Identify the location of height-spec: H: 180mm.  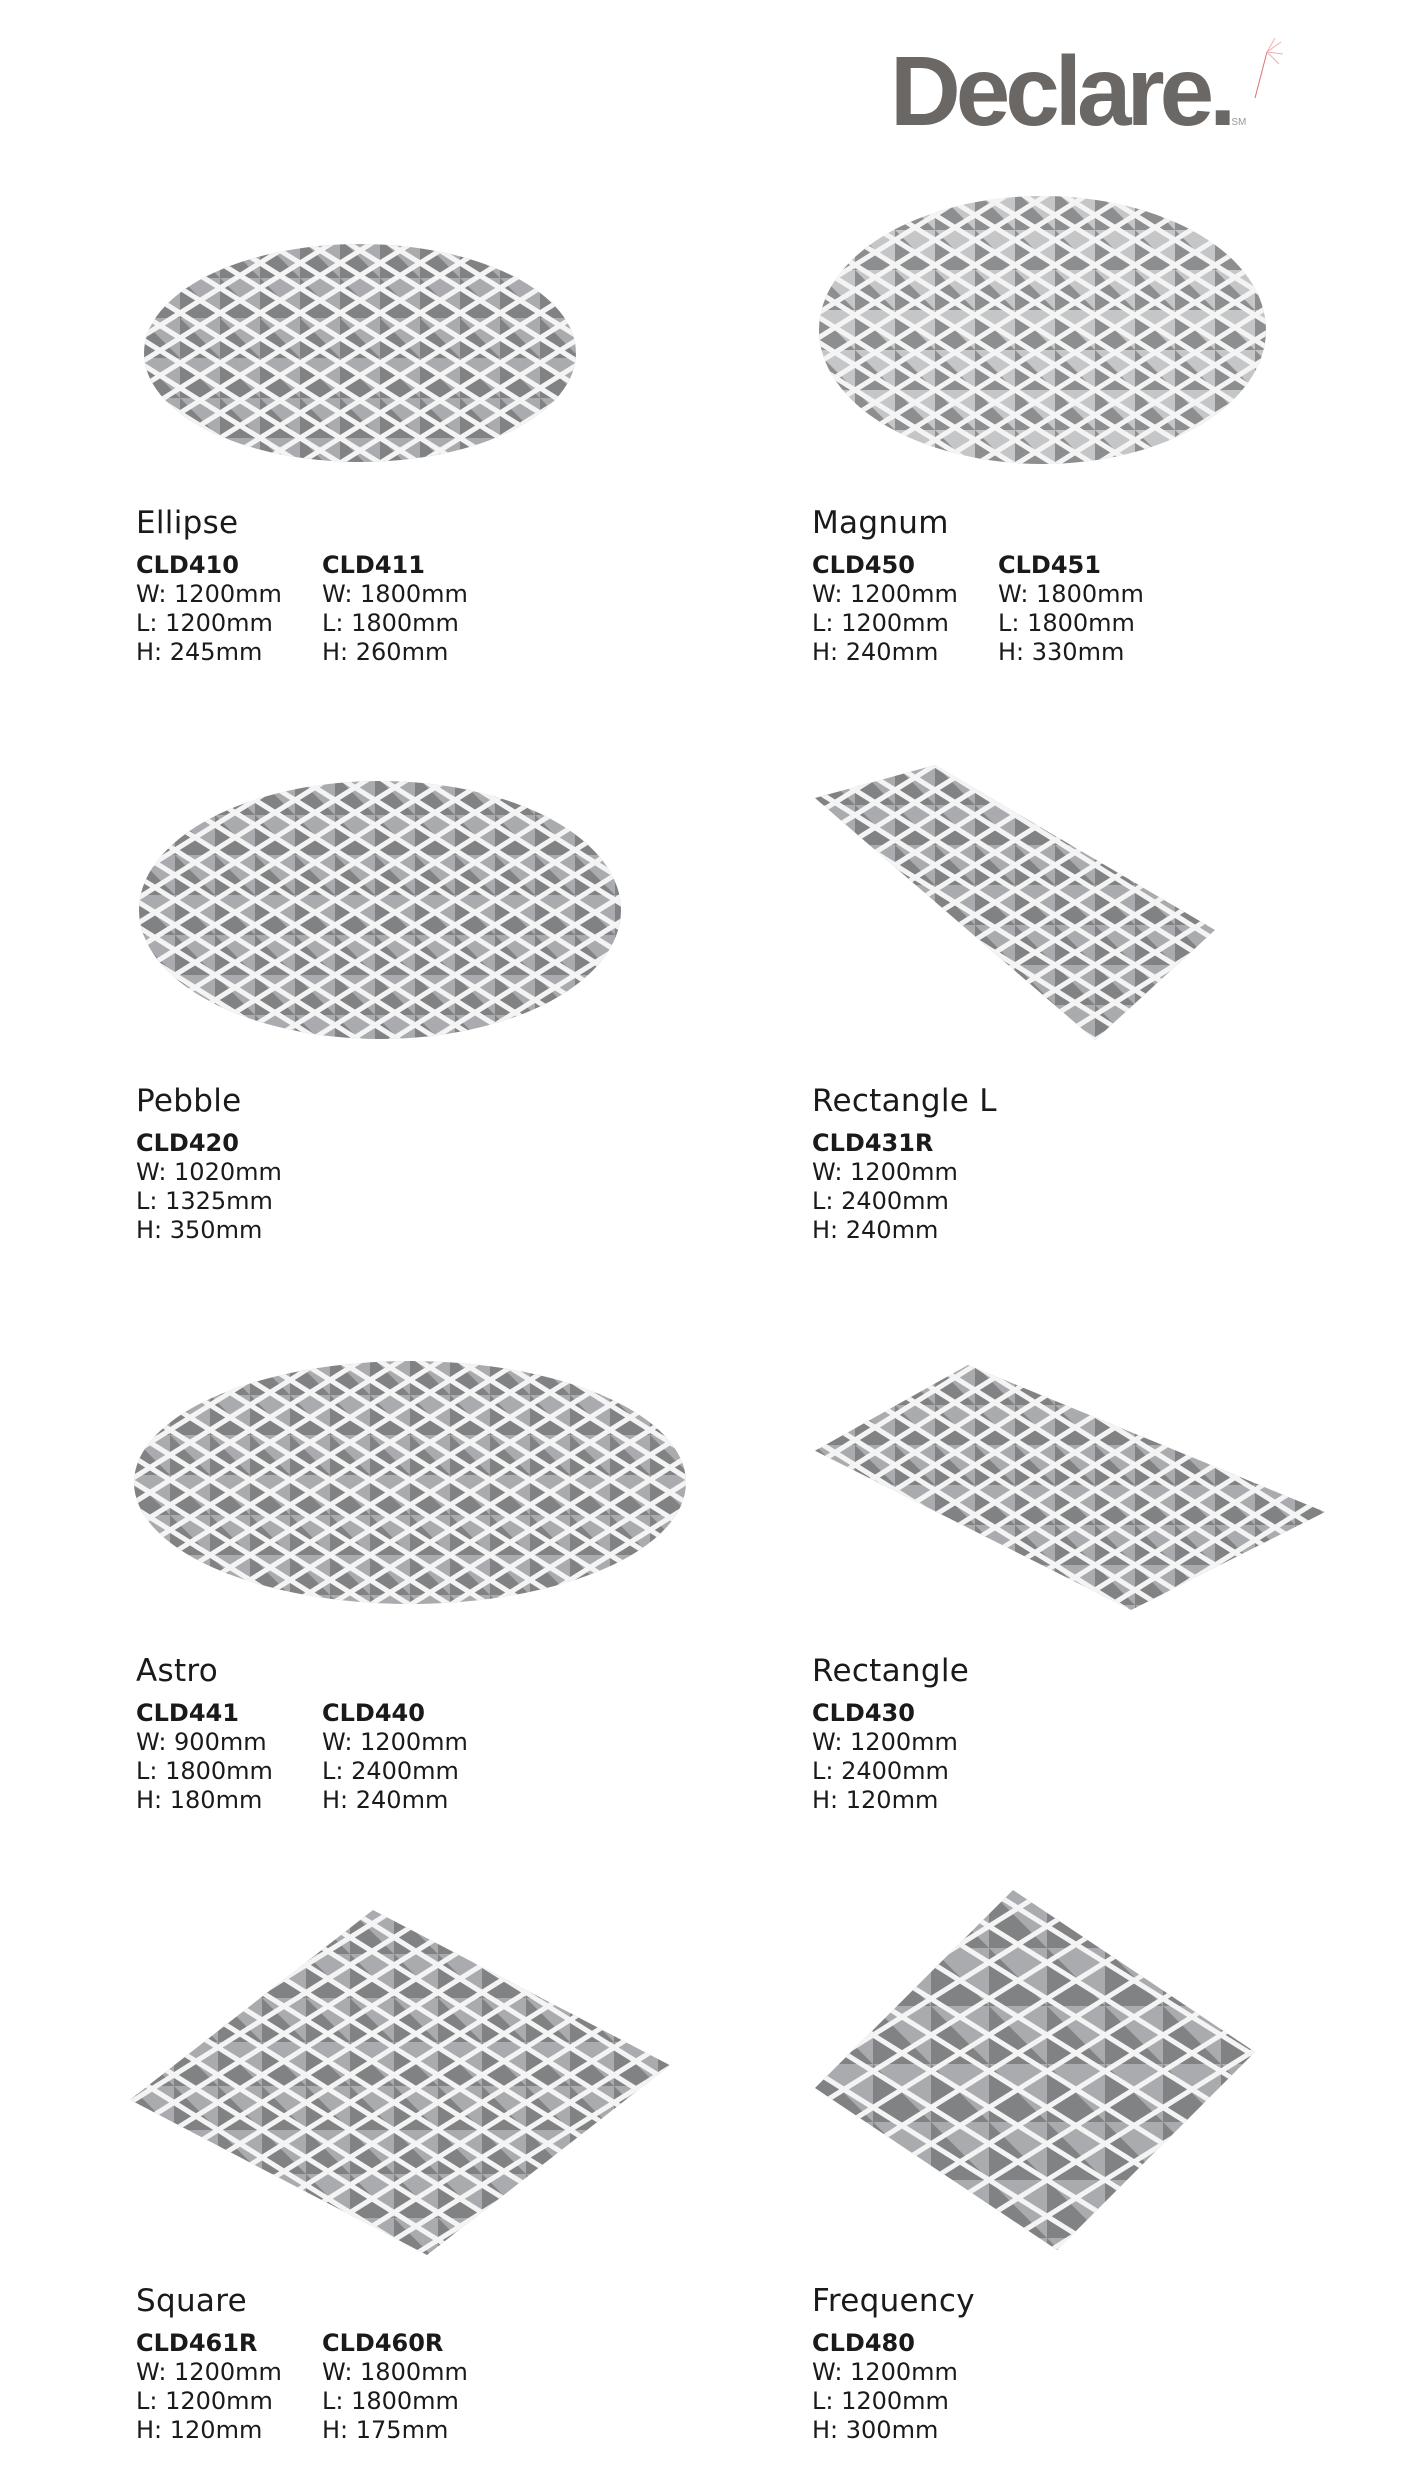
(199, 1800).